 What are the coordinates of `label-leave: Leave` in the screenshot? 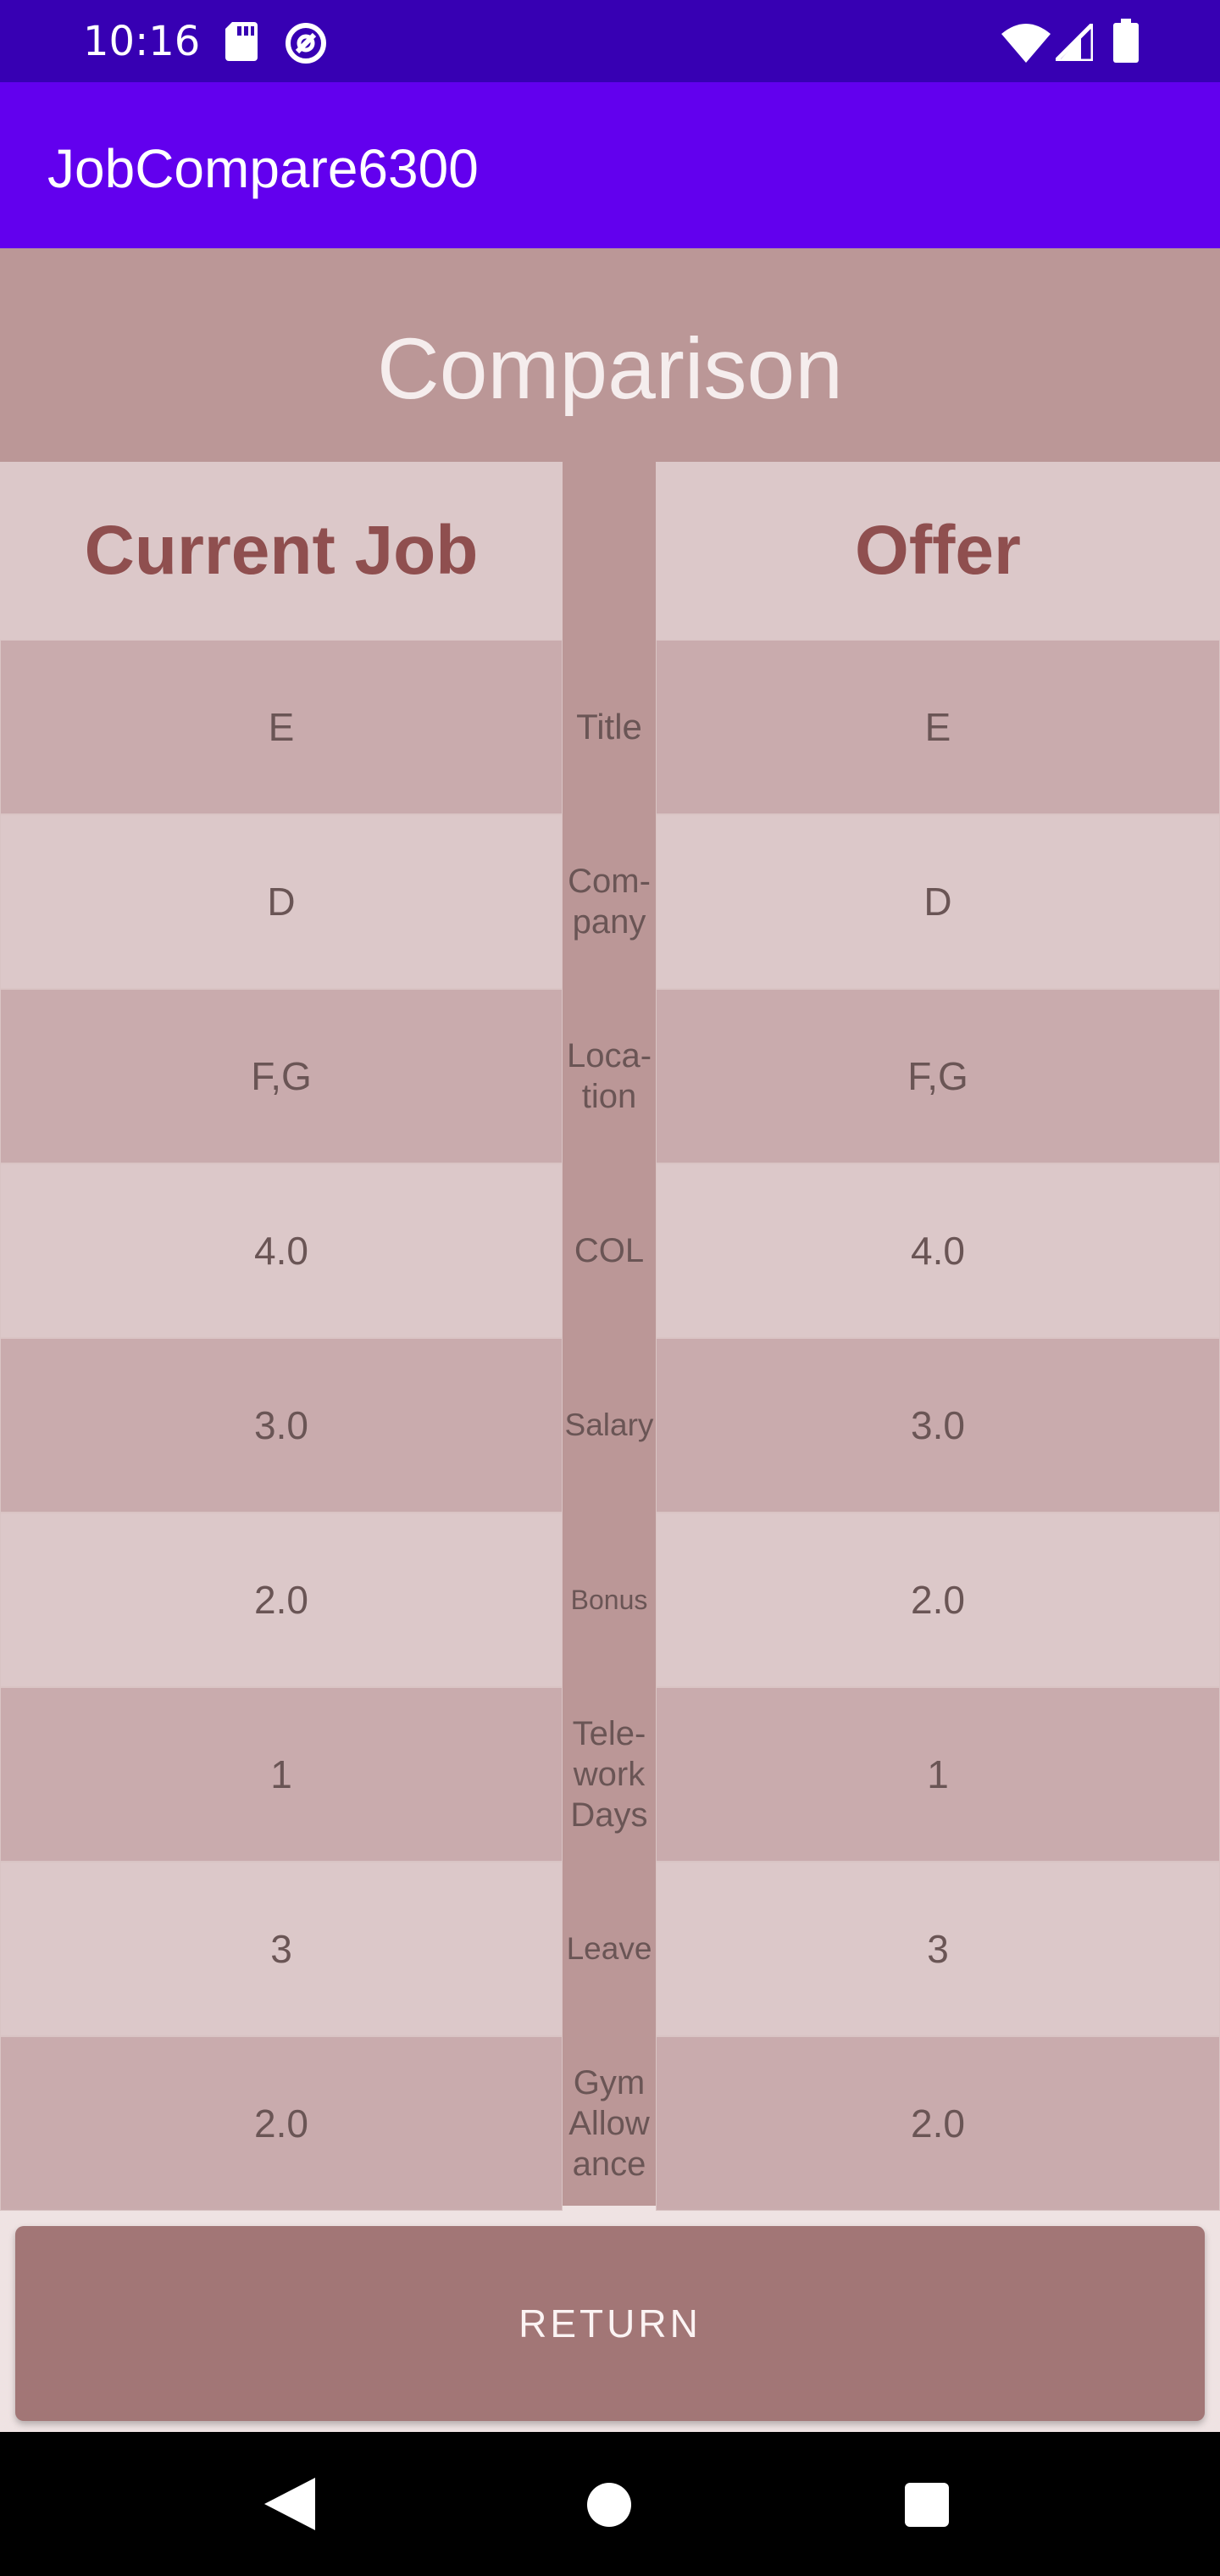 It's located at (609, 1949).